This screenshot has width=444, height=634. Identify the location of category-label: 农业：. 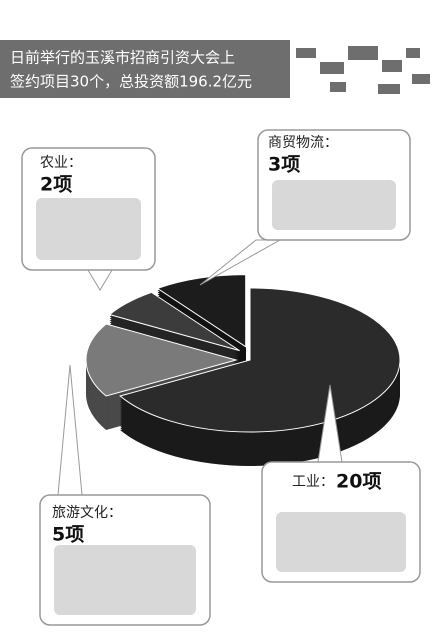
(61, 163).